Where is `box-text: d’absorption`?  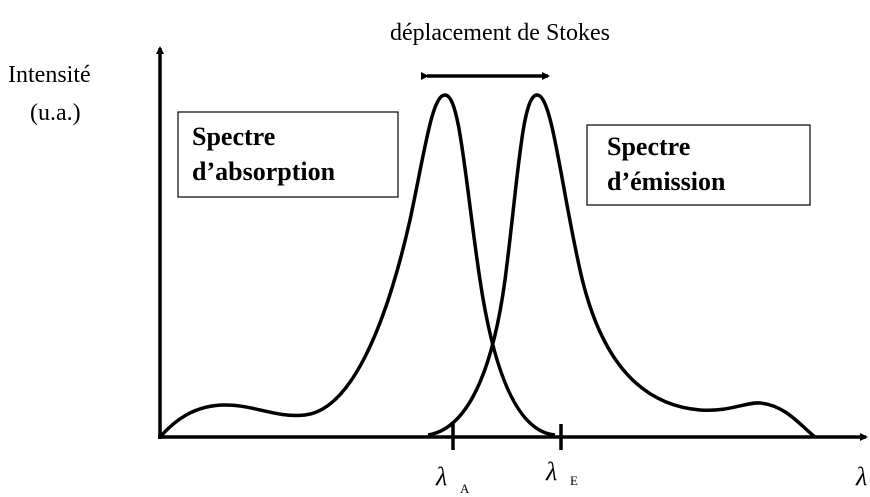
box-text: d’absorption is located at coordinates (264, 171).